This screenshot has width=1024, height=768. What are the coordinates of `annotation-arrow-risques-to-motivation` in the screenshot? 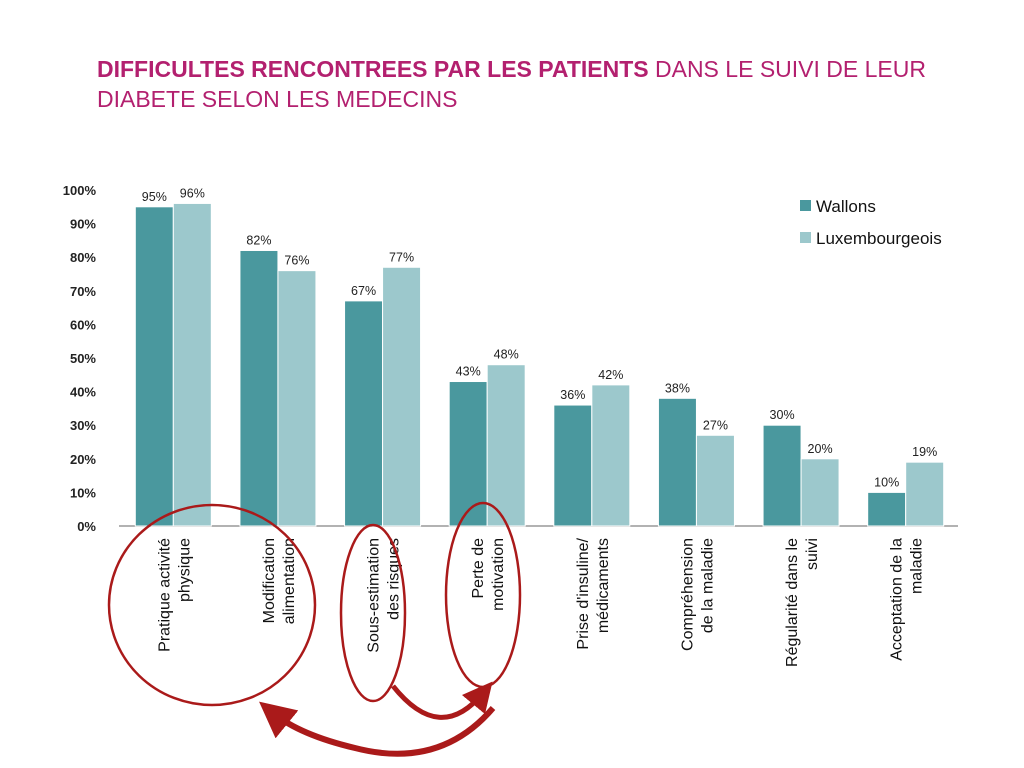 It's located at (442, 700).